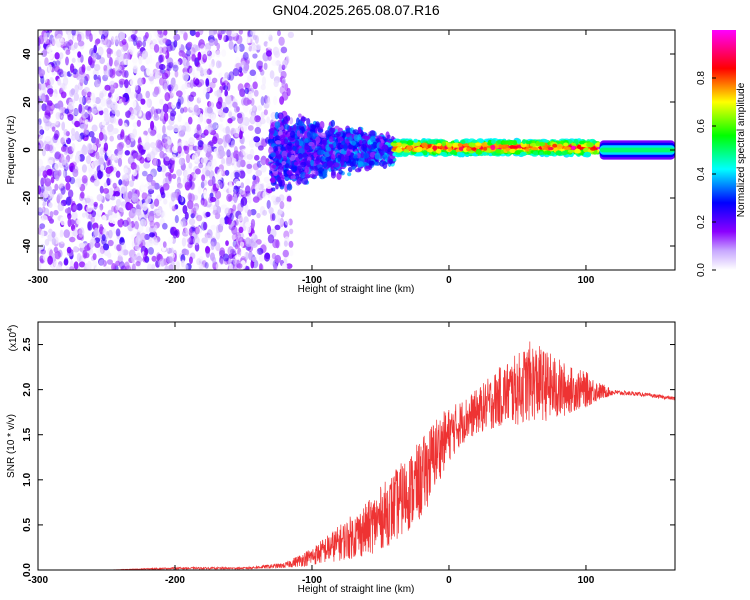  What do you see at coordinates (701, 270) in the screenshot?
I see `colorbar-tick-label: 0.0` at bounding box center [701, 270].